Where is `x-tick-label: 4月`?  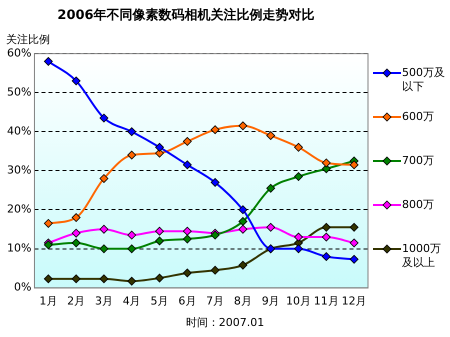 x-tick-label: 4月 is located at coordinates (131, 301).